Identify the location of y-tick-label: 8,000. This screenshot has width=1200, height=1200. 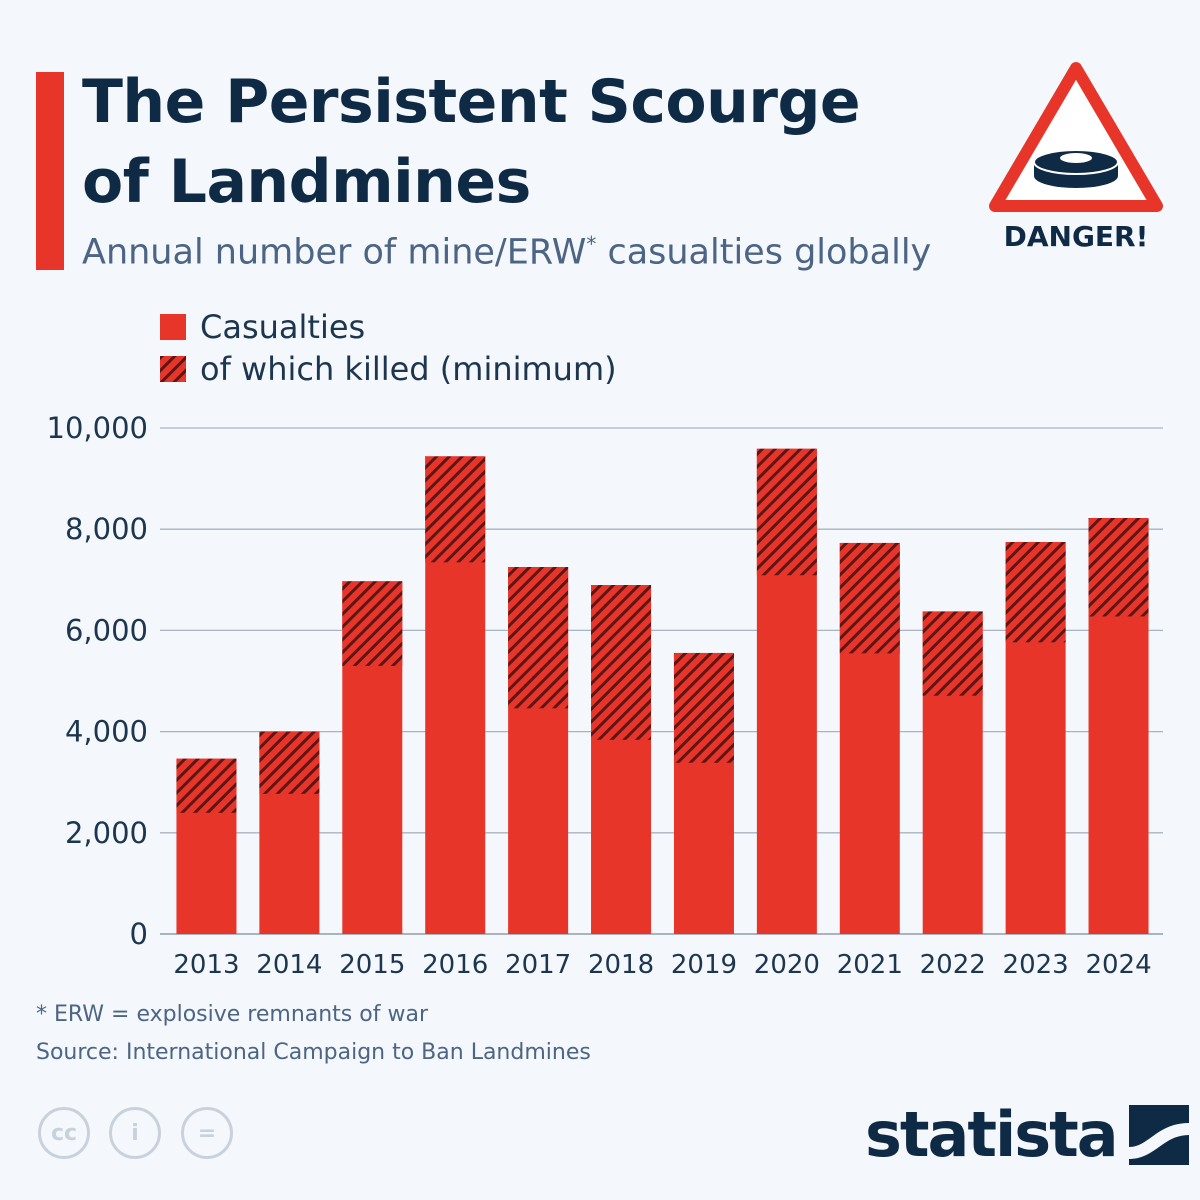
(106, 529).